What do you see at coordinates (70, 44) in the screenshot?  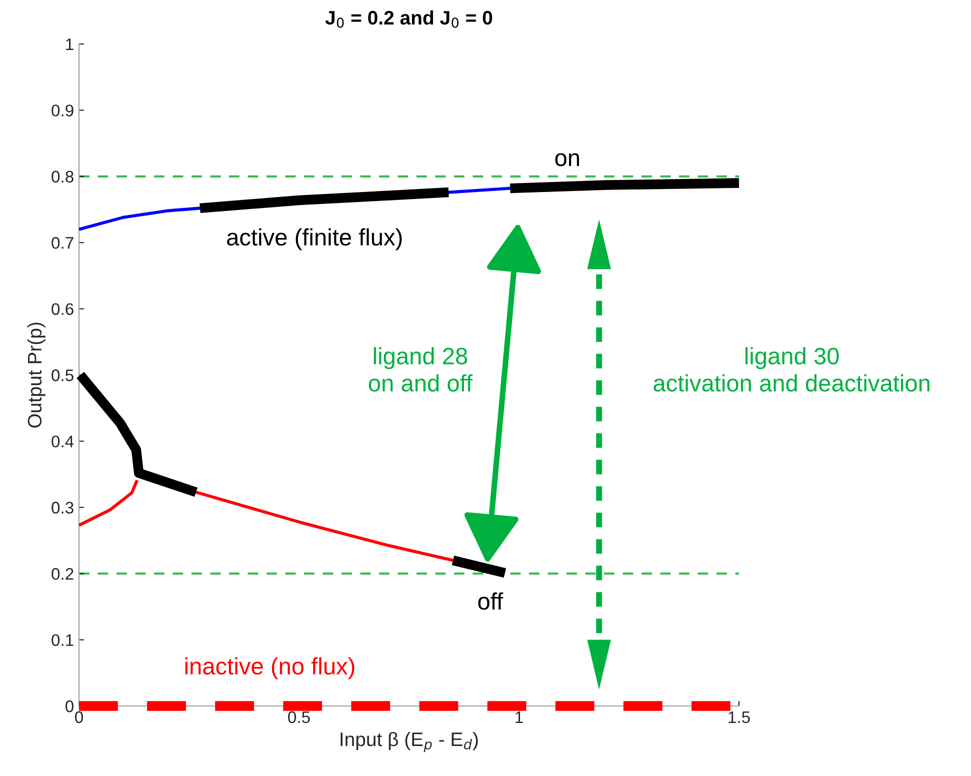 I see `y-tick-label: 1` at bounding box center [70, 44].